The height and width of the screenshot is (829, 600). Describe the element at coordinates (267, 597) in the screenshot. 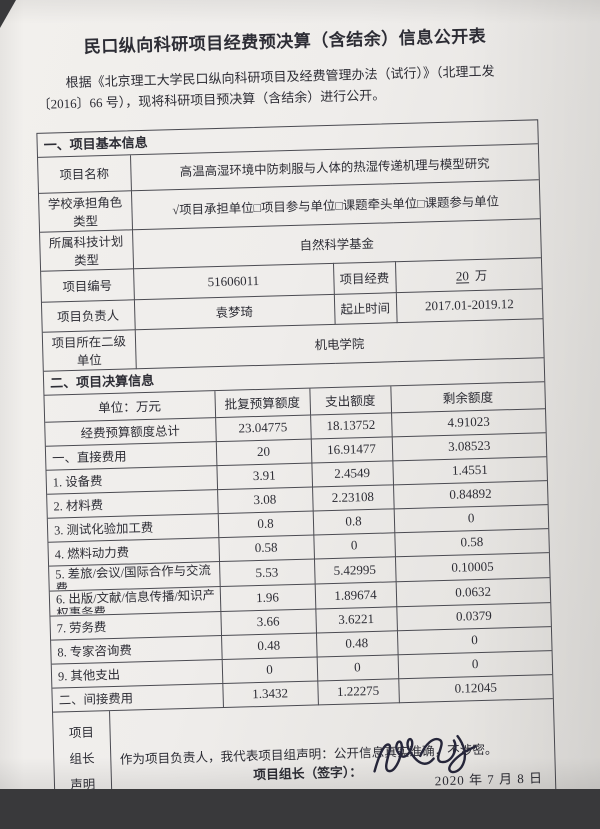

I see `budget-approved: 1.96` at that location.